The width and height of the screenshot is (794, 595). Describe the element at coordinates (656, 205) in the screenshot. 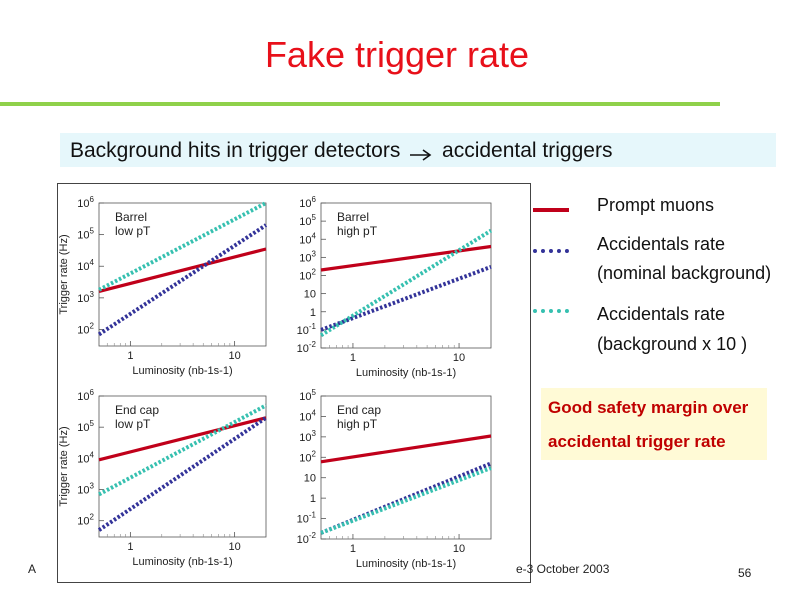

I see `legend-label-prompt: Prompt muons` at that location.